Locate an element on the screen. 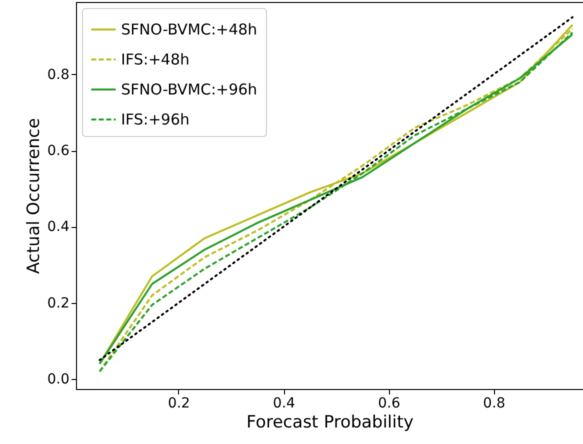  y-tick-label: 0.4 is located at coordinates (58, 227).